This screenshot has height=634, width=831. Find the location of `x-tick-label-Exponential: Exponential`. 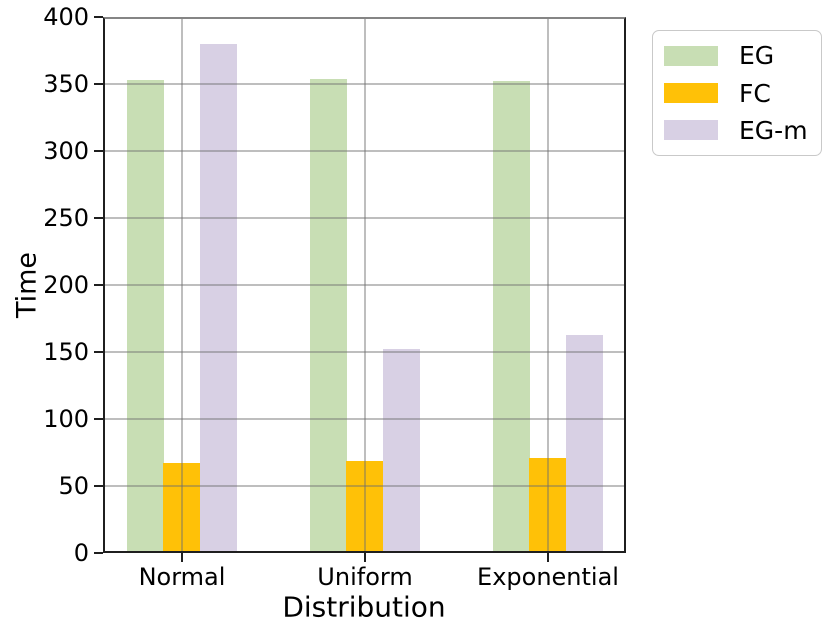

x-tick-label-Exponential: Exponential is located at coordinates (548, 577).